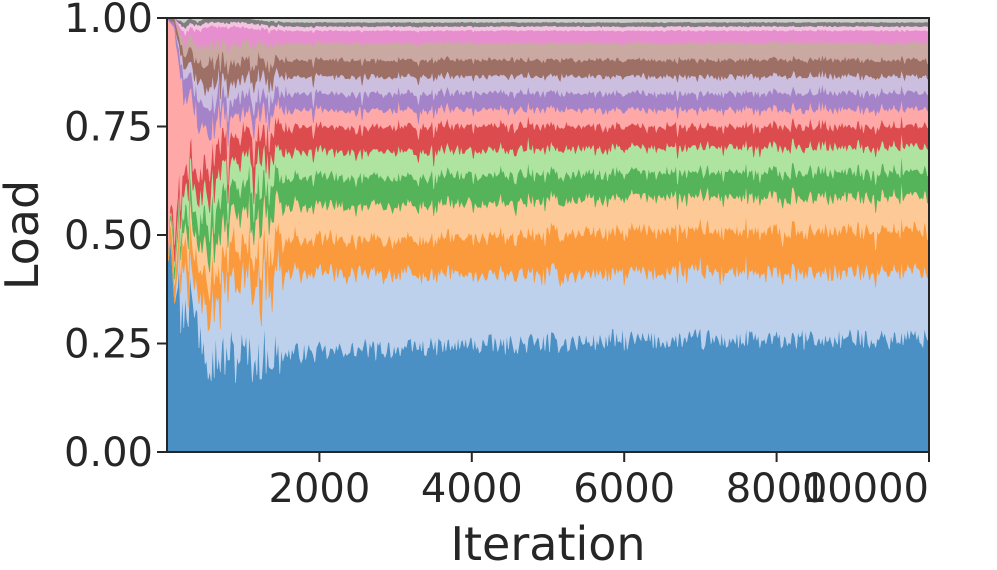 The image size is (997, 570). Describe the element at coordinates (777, 489) in the screenshot. I see `x-tick-label: 8000` at that location.